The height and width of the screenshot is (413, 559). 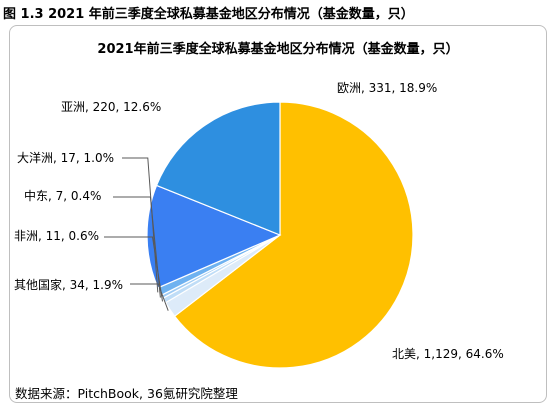 What do you see at coordinates (387, 88) in the screenshot?
I see `slice-label-6: 欧洲, 331, 18.9%` at bounding box center [387, 88].